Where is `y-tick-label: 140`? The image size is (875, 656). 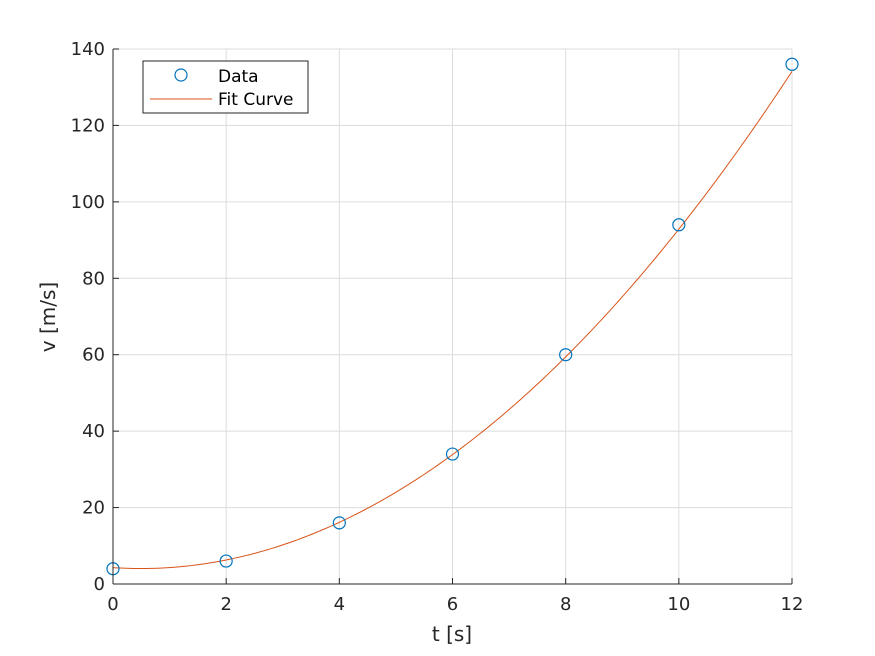 y-tick-label: 140 is located at coordinates (88, 49).